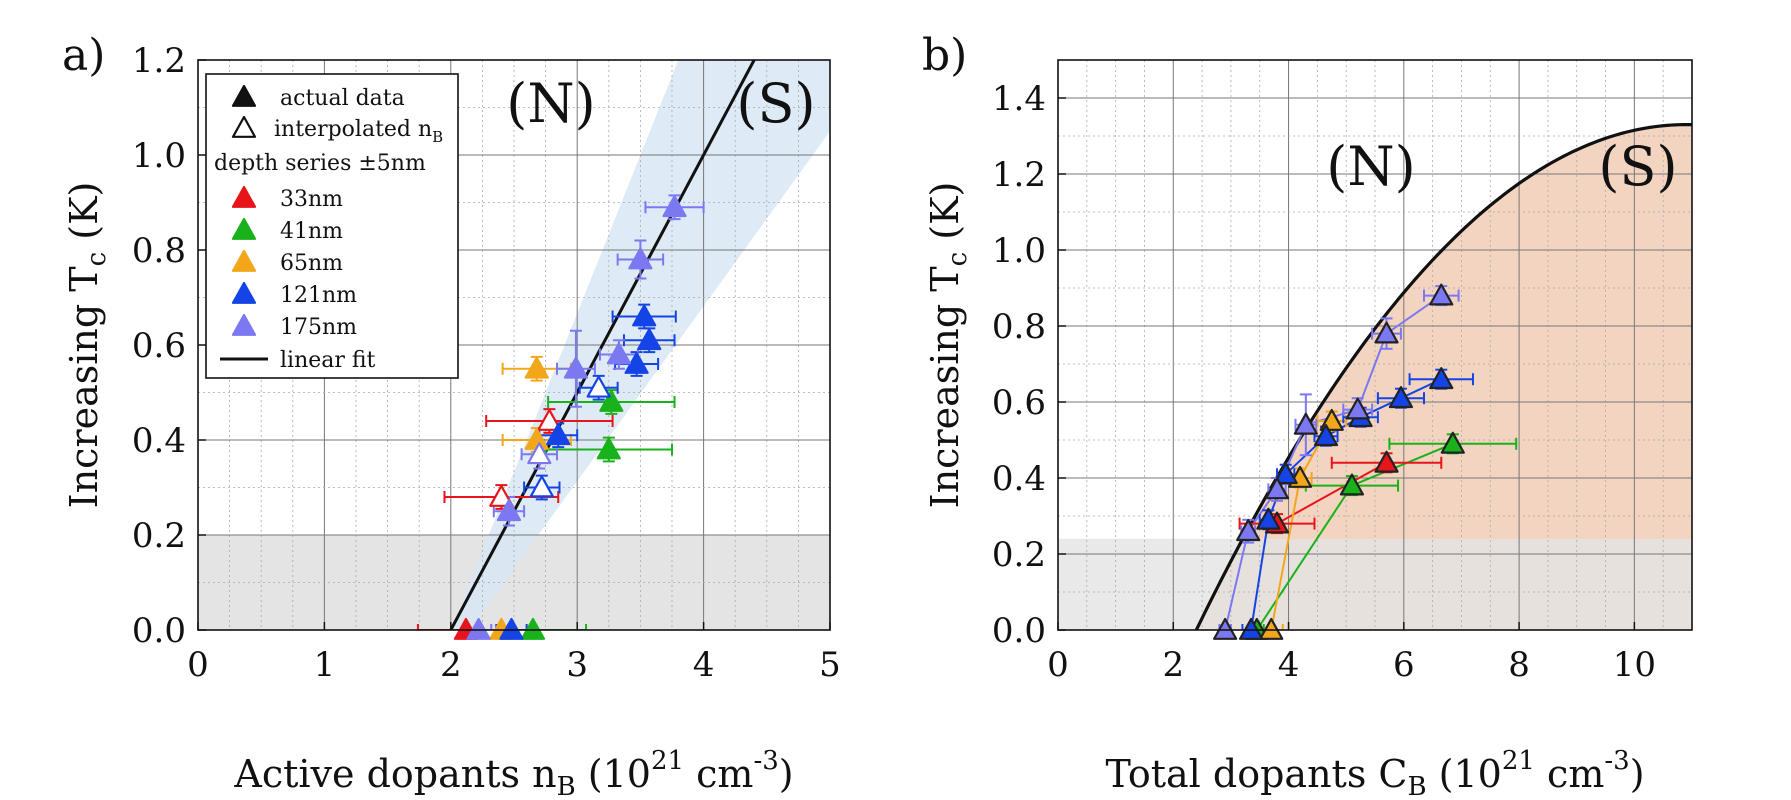  What do you see at coordinates (311, 199) in the screenshot?
I see `legend-label-33nm: 33nm` at bounding box center [311, 199].